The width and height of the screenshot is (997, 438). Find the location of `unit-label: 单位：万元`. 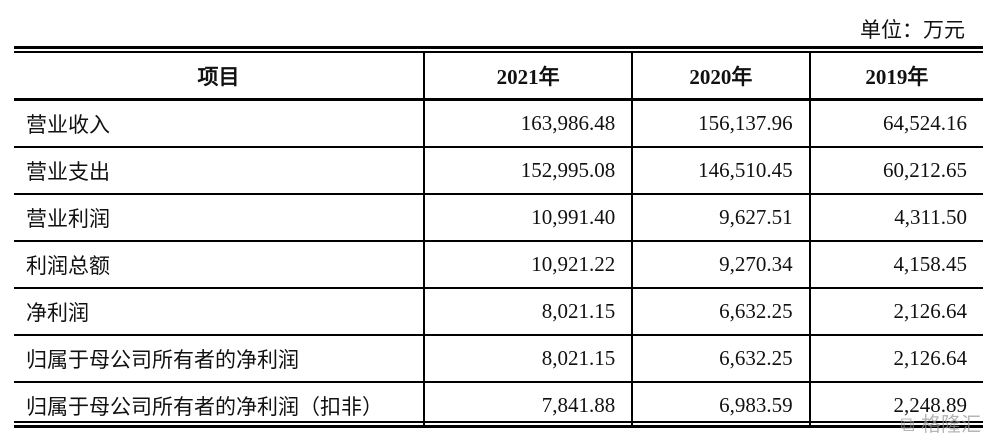

unit-label: 单位：万元 is located at coordinates (912, 30).